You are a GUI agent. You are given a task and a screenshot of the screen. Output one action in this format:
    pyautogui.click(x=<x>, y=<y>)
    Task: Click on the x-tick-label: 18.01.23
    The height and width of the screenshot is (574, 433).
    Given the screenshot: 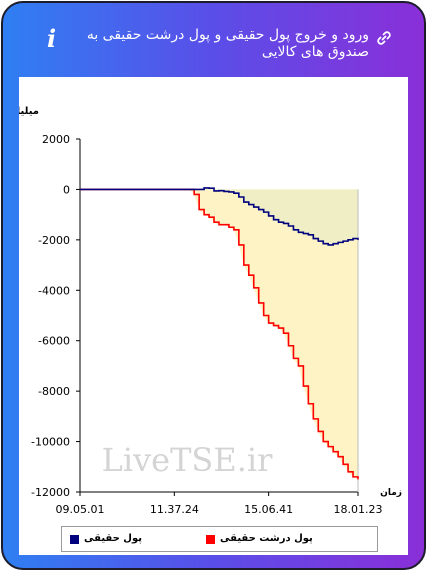 What is the action you would take?
    pyautogui.click(x=358, y=509)
    